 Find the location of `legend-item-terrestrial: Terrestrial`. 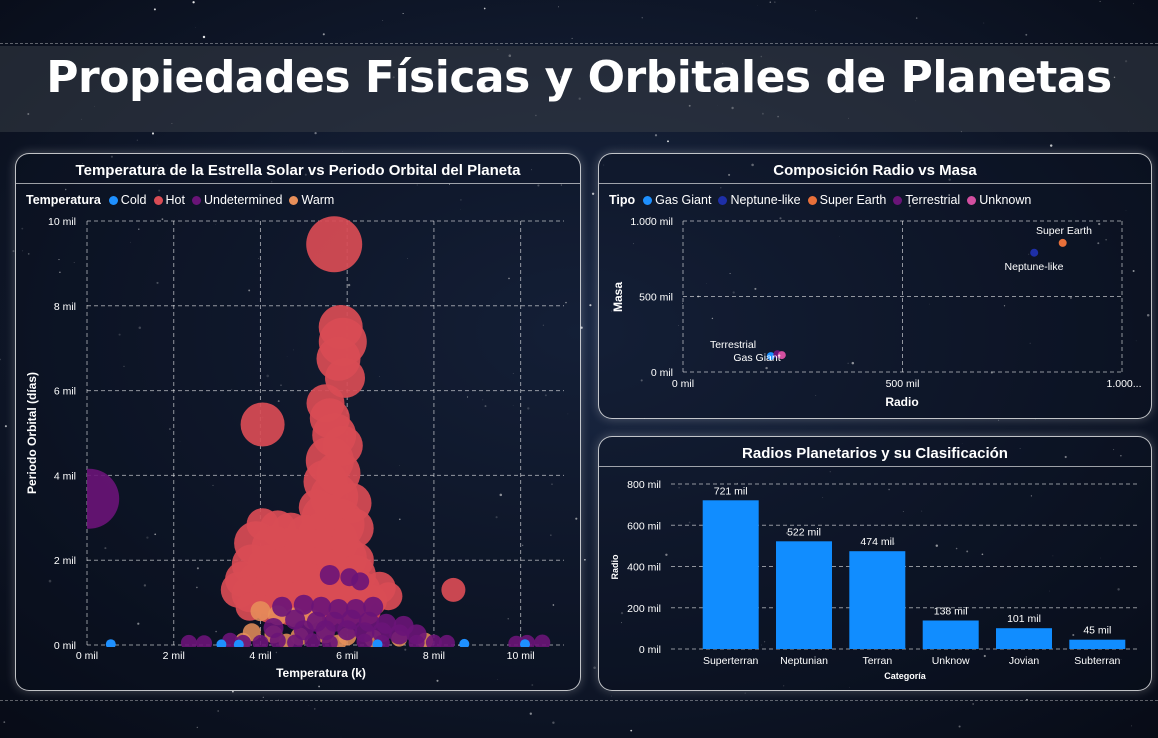

legend-item-terrestrial: Terrestrial is located at coordinates (926, 200).